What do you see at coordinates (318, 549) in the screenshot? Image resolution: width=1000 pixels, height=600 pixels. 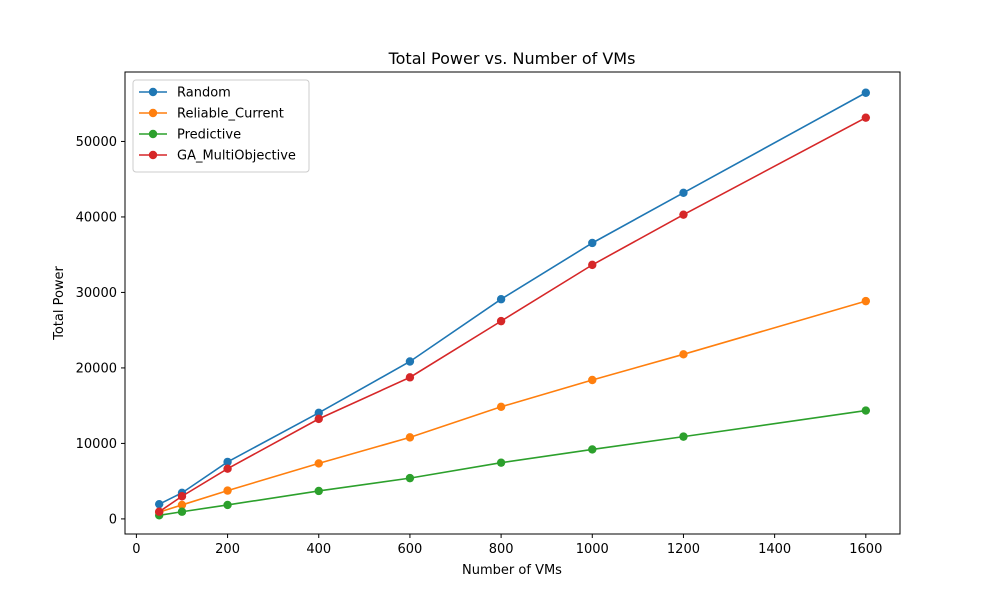 I see `x-tick-label: 400` at bounding box center [318, 549].